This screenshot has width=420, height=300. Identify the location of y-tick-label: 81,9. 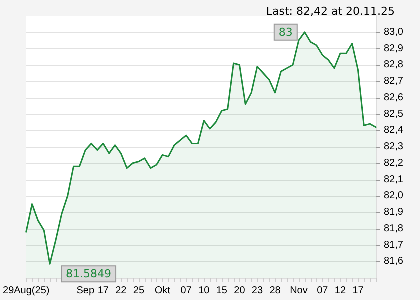
(394, 212).